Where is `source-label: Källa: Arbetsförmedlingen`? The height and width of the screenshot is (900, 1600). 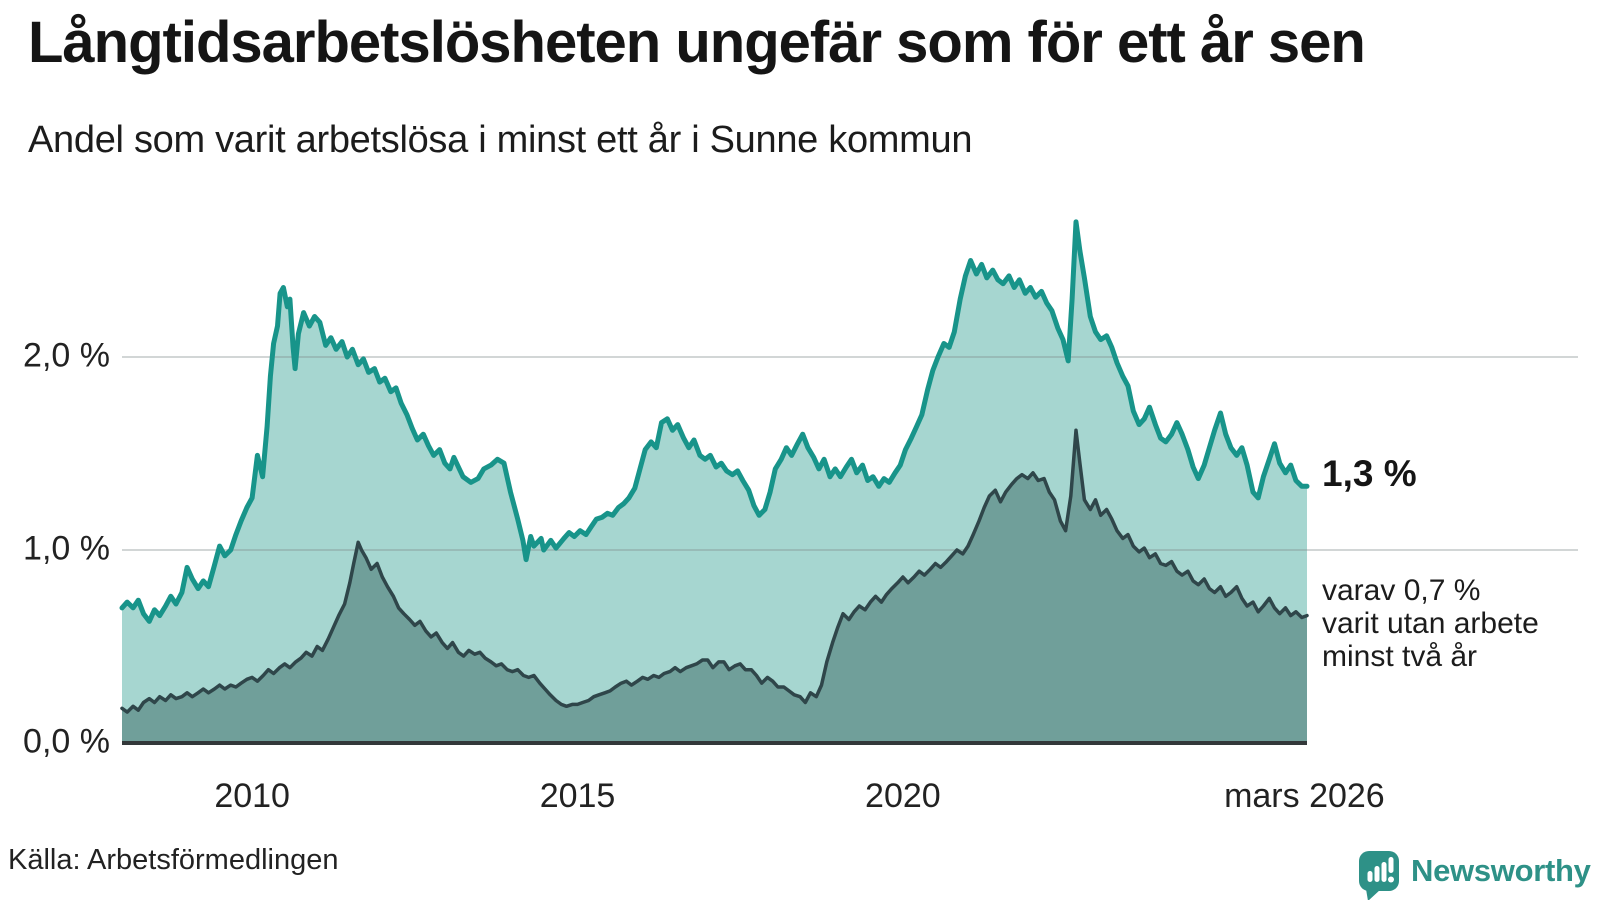 source-label: Källa: Arbetsförmedlingen is located at coordinates (173, 860).